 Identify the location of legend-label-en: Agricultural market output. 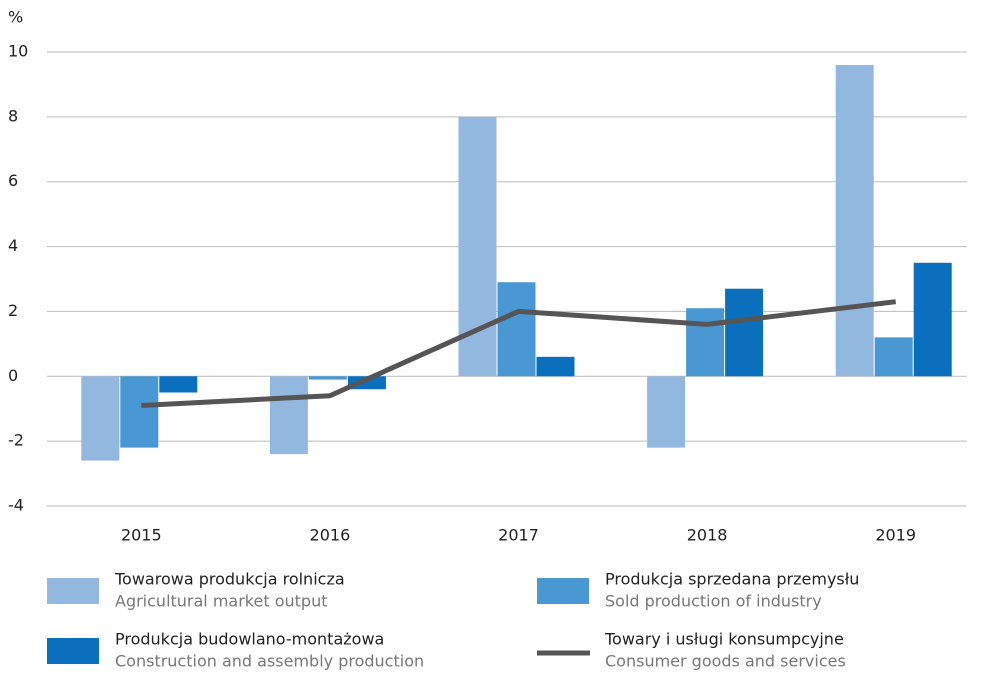
(221, 601).